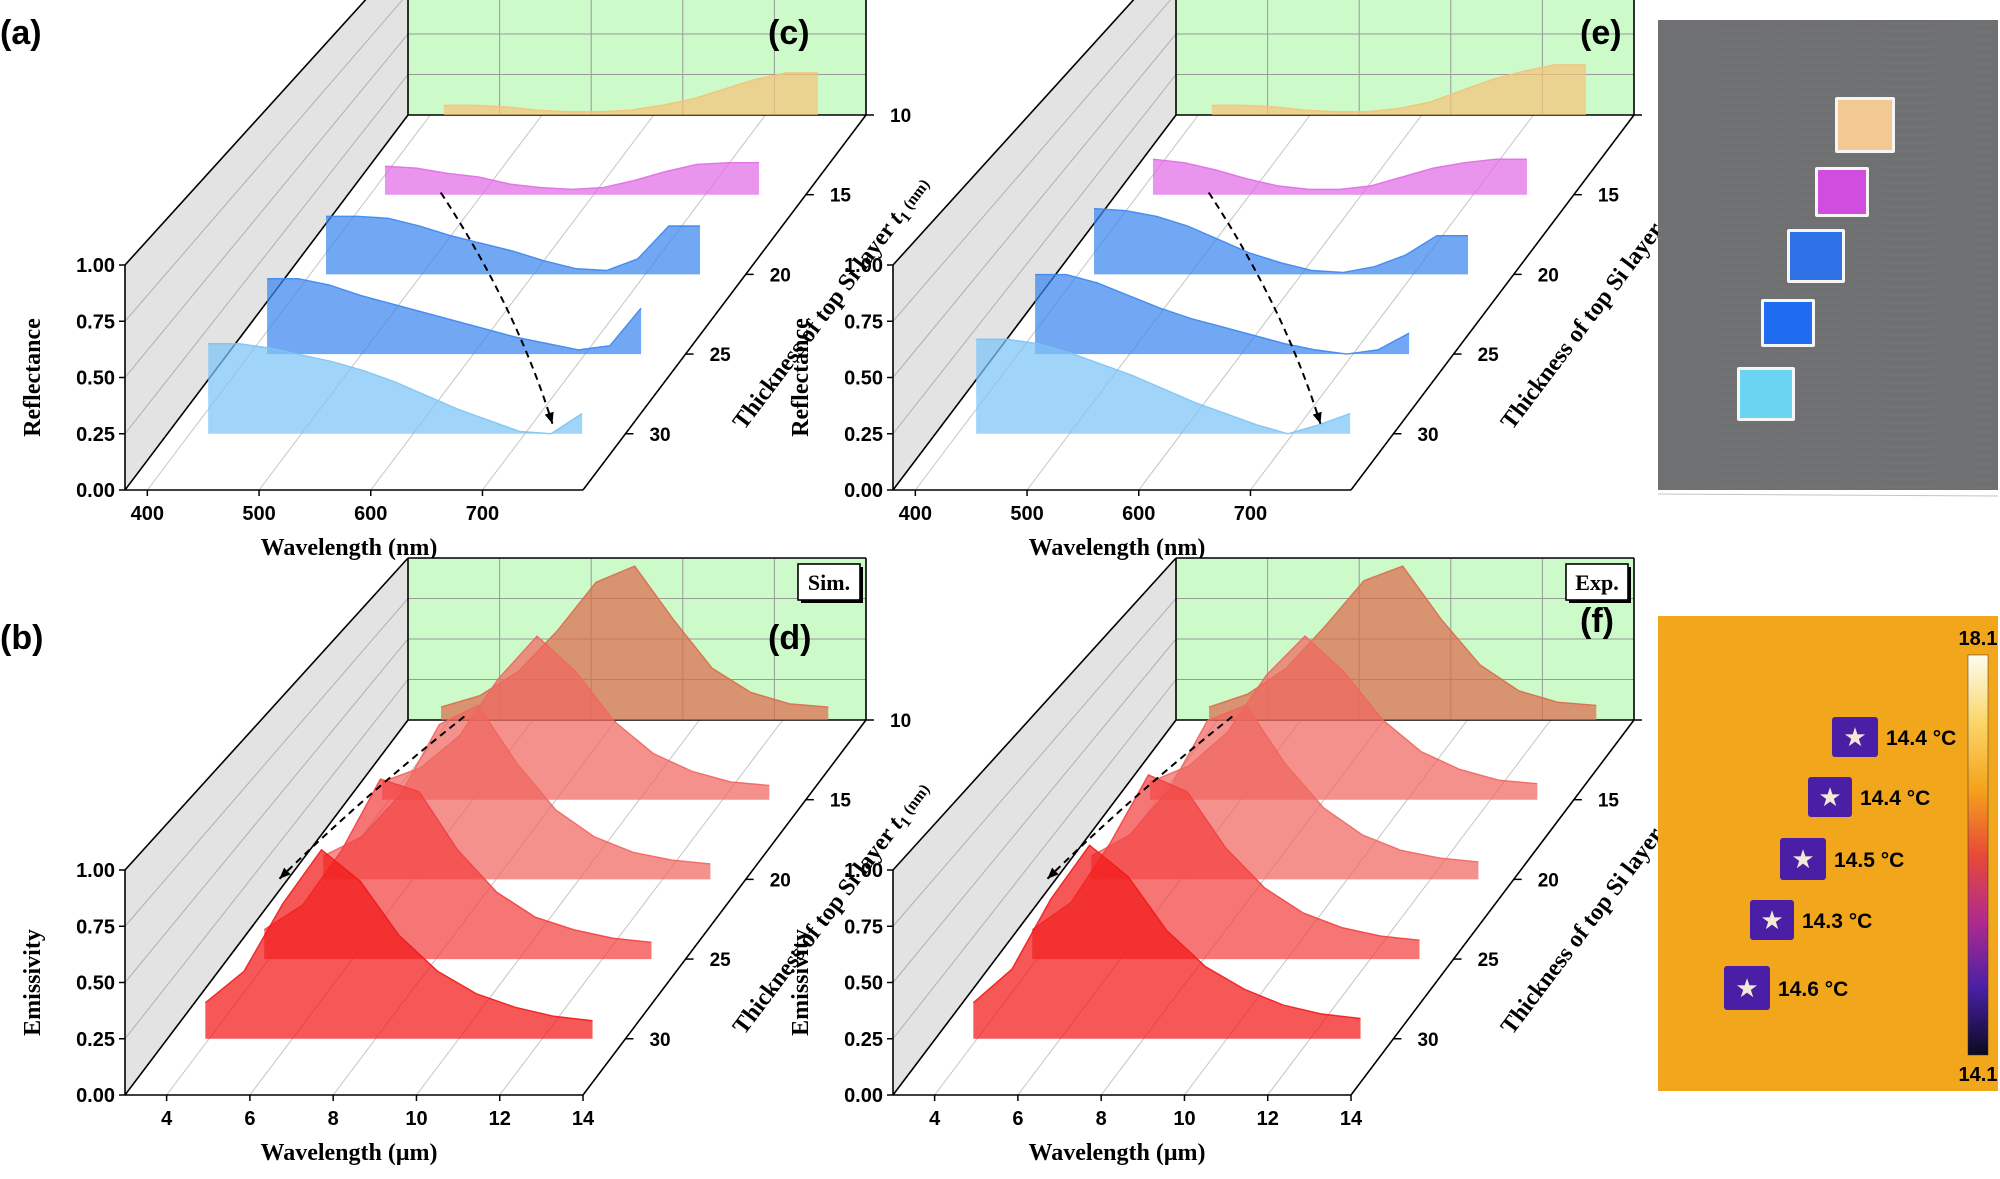 The image size is (2000, 1179). I want to click on z-axis-title-part: (nm), so click(916, 196).